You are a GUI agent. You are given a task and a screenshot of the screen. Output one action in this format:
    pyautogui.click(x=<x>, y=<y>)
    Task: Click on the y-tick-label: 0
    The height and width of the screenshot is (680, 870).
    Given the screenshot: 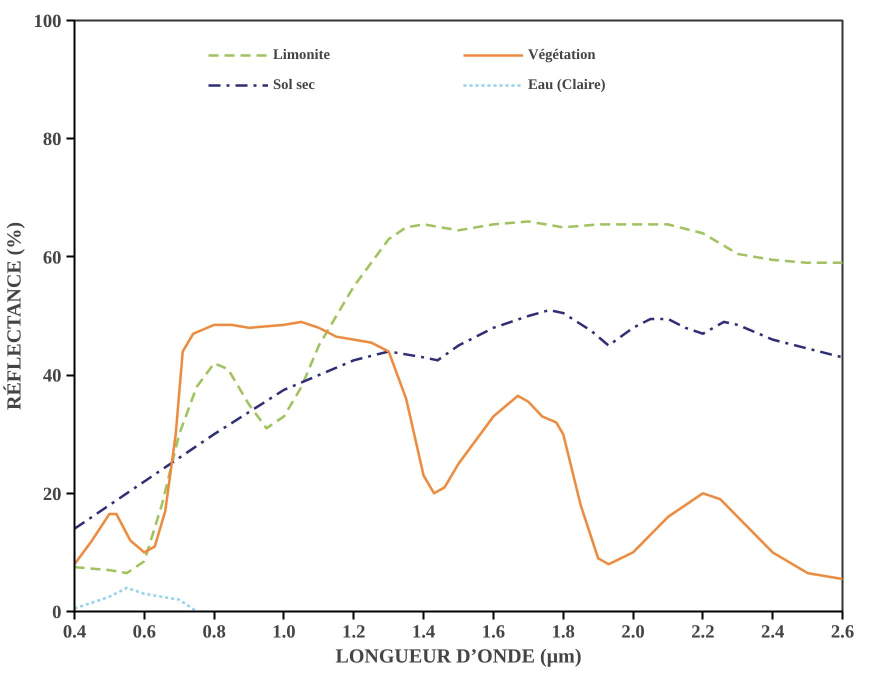 What is the action you would take?
    pyautogui.click(x=57, y=612)
    